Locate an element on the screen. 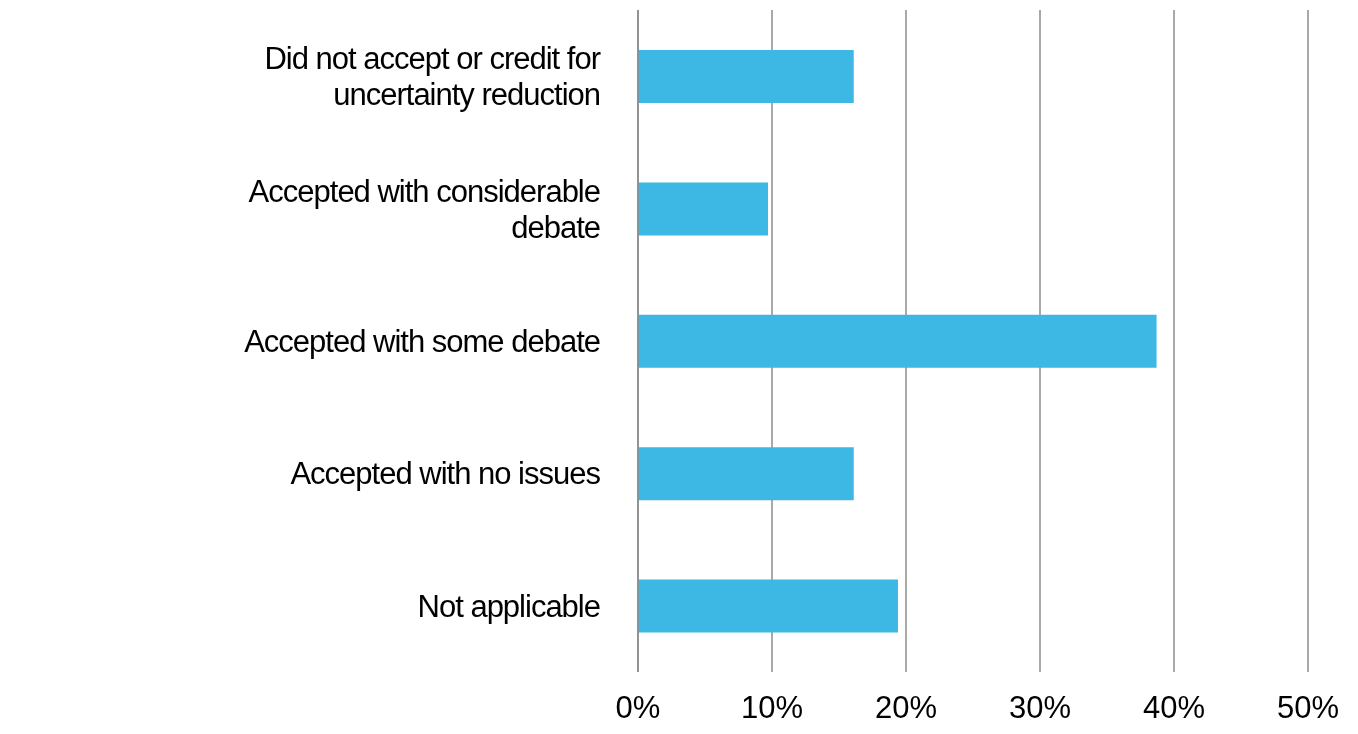 The height and width of the screenshot is (734, 1358). y-tick-label: Not applicable is located at coordinates (508, 606).